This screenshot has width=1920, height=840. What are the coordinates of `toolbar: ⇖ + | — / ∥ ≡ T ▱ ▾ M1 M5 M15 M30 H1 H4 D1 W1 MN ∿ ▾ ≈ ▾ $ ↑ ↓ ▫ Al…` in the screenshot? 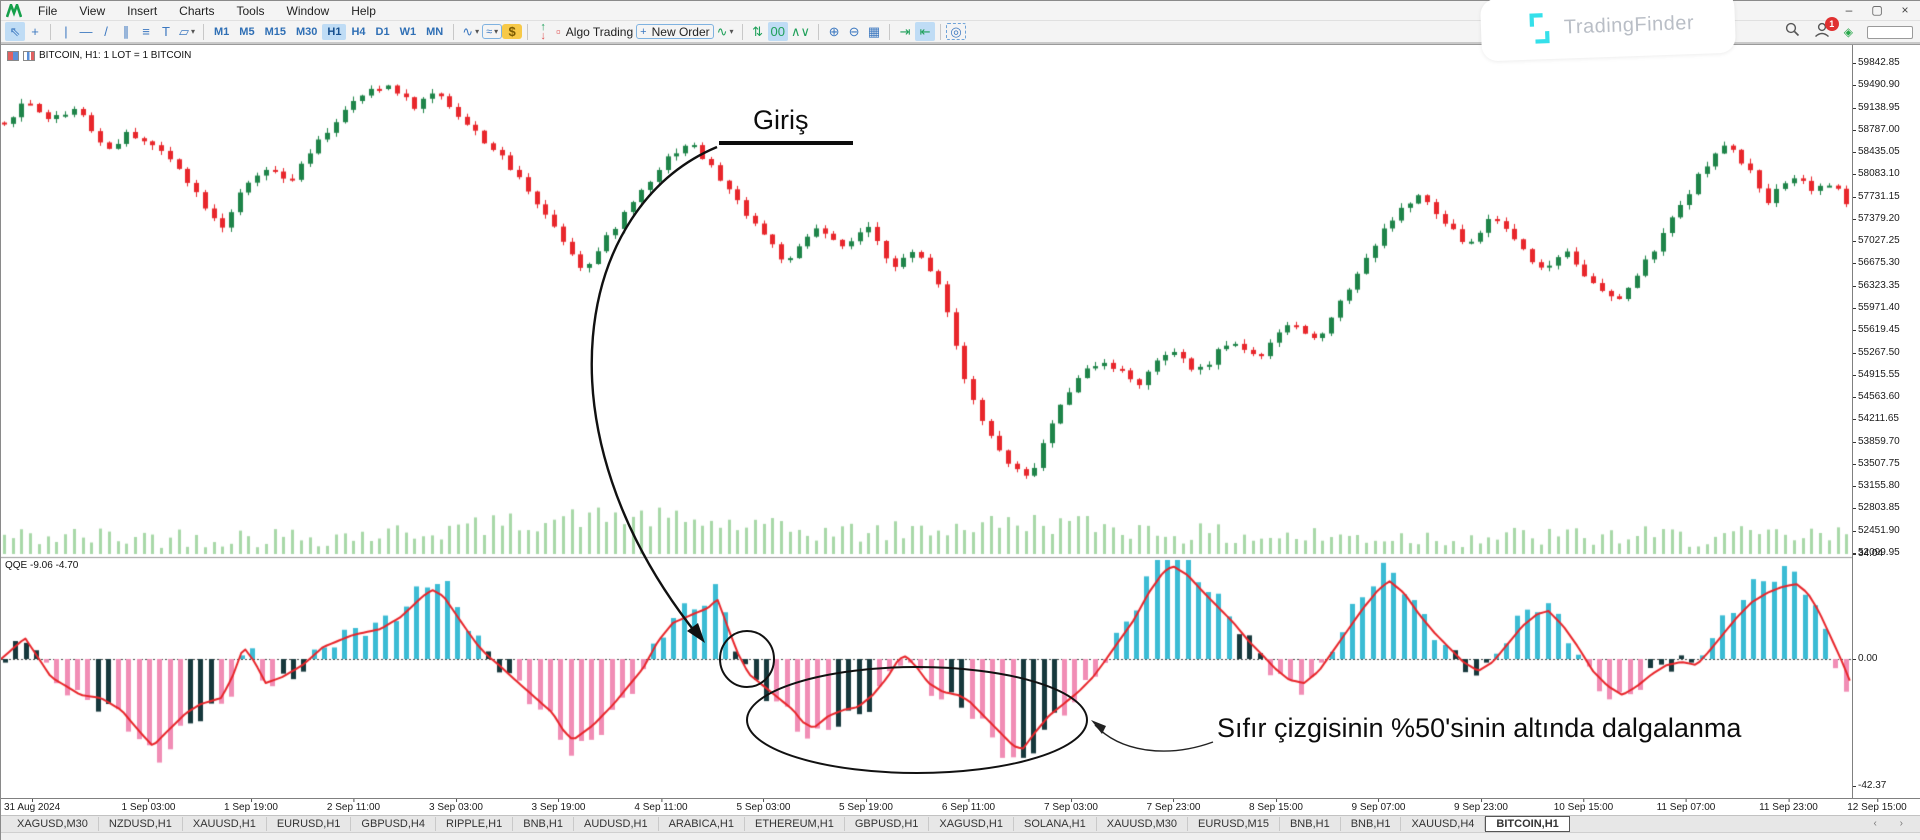 It's located at (960, 32).